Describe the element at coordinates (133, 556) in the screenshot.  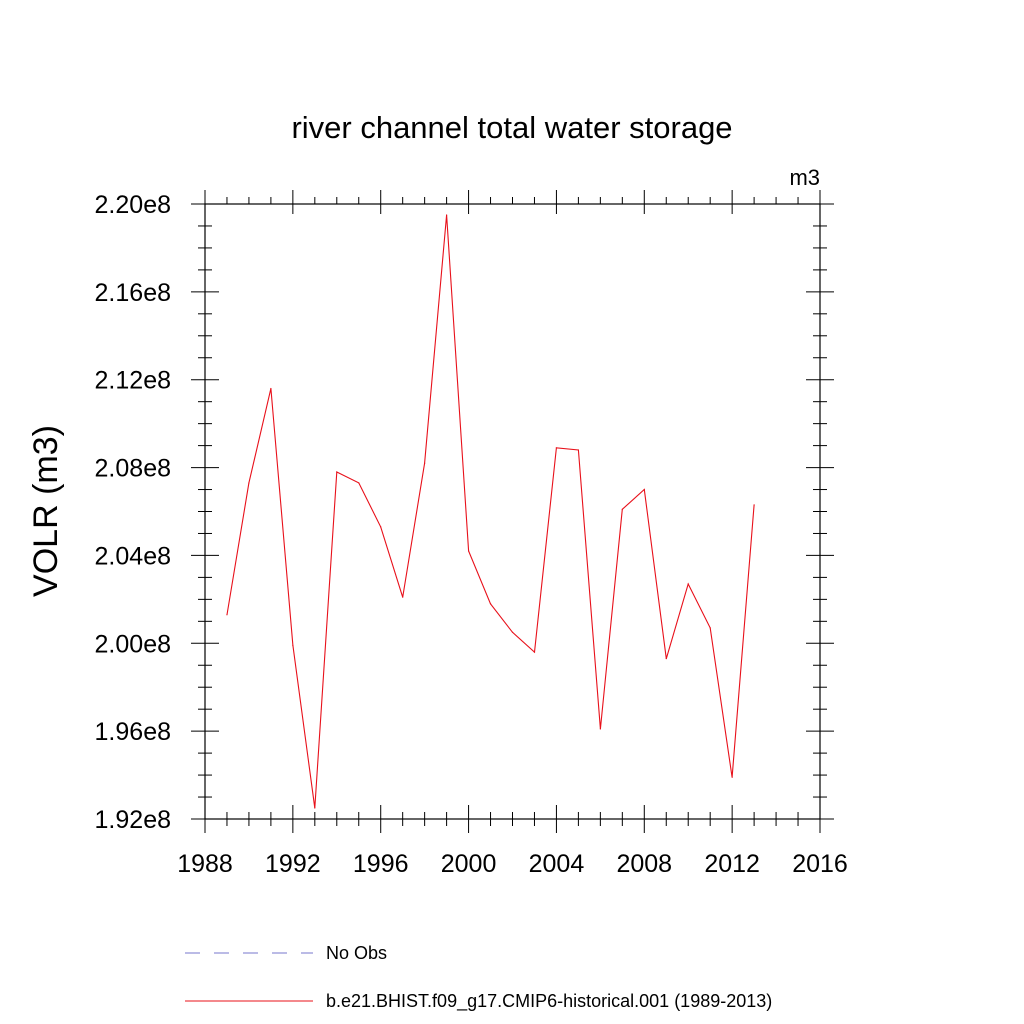
I see `y-tick-label: 2.04e8` at that location.